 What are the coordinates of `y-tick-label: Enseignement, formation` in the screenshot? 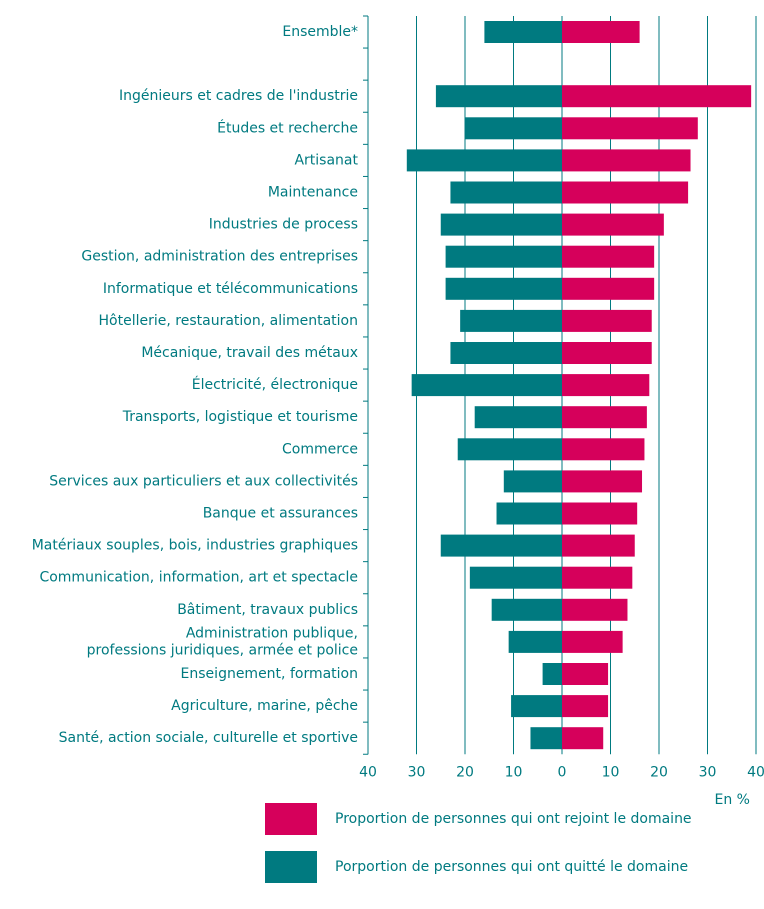 It's located at (269, 674).